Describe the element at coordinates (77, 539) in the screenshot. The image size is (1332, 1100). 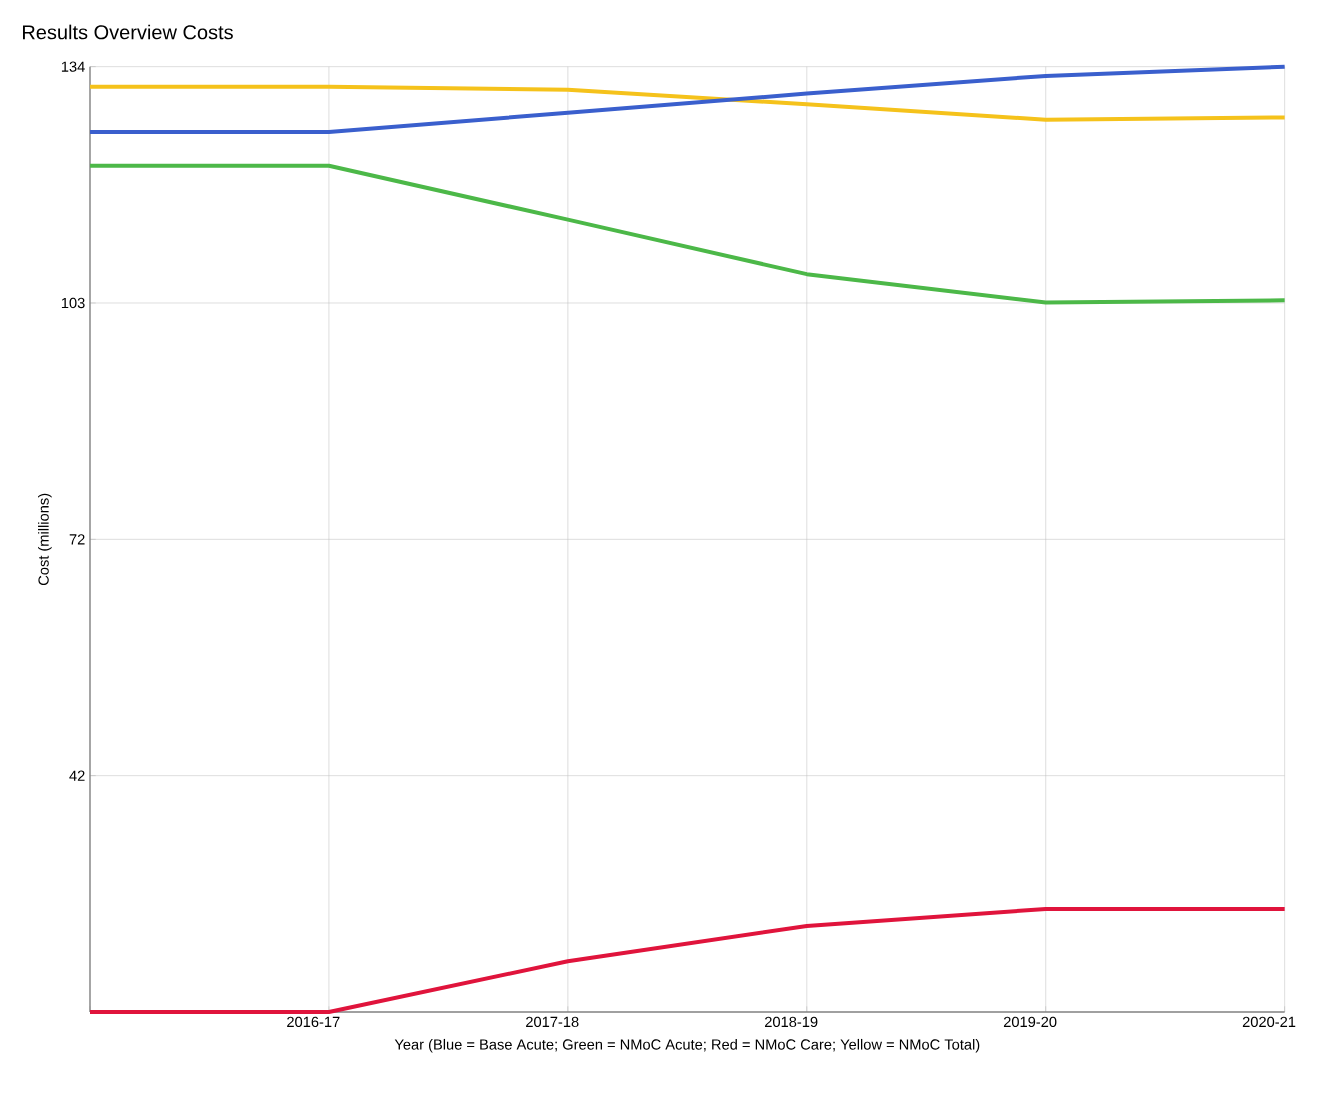
I see `y-tick-label: 72` at that location.